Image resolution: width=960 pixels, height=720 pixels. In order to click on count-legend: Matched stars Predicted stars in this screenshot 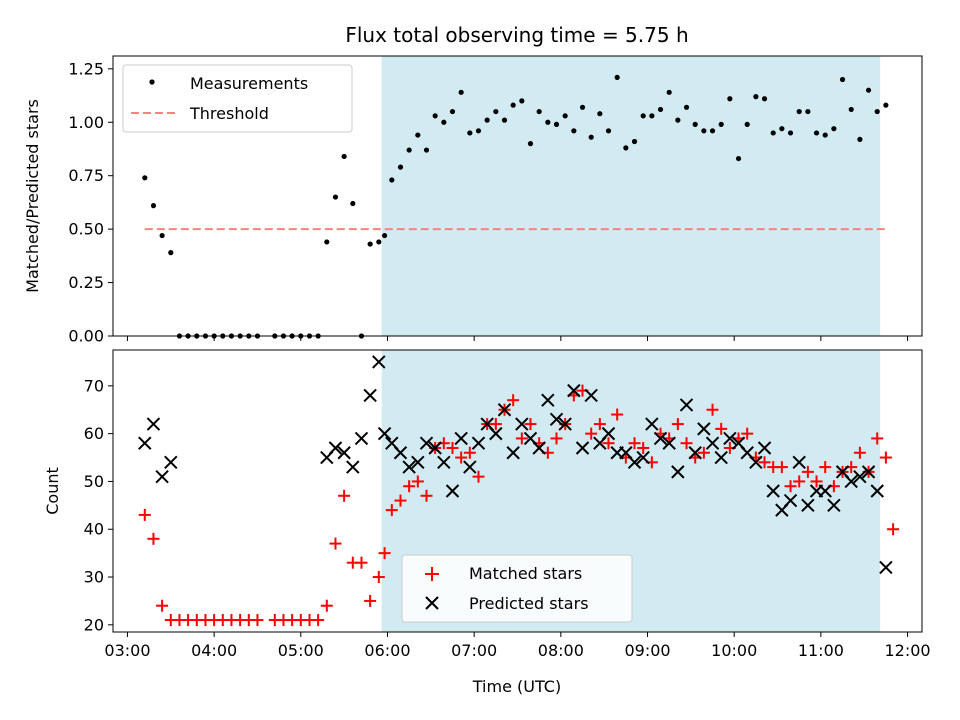, I will do `click(517, 588)`.